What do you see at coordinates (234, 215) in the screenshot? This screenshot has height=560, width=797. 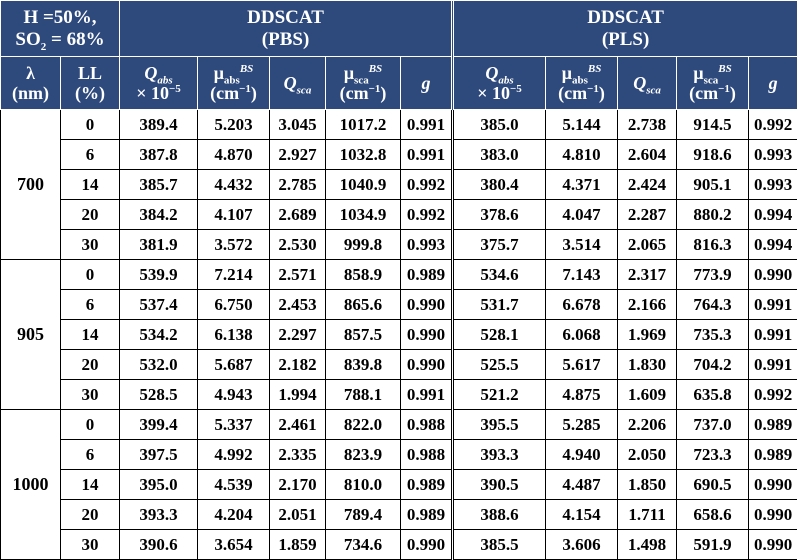 I see `pbs-value-cell: 4.107` at bounding box center [234, 215].